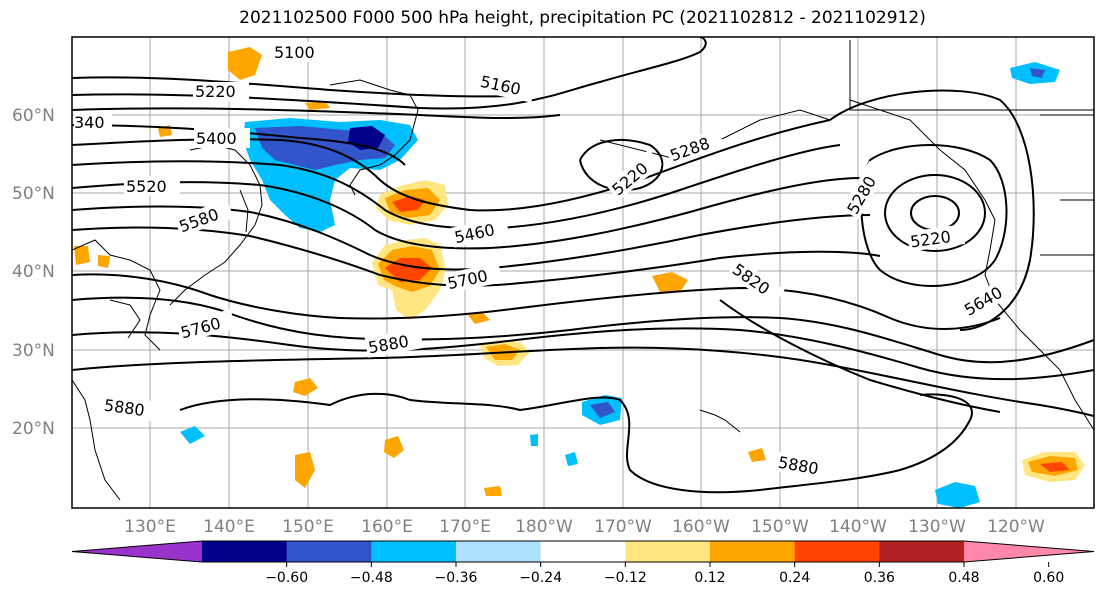 The image size is (1105, 601). I want to click on lat-label: 60°N, so click(33, 116).